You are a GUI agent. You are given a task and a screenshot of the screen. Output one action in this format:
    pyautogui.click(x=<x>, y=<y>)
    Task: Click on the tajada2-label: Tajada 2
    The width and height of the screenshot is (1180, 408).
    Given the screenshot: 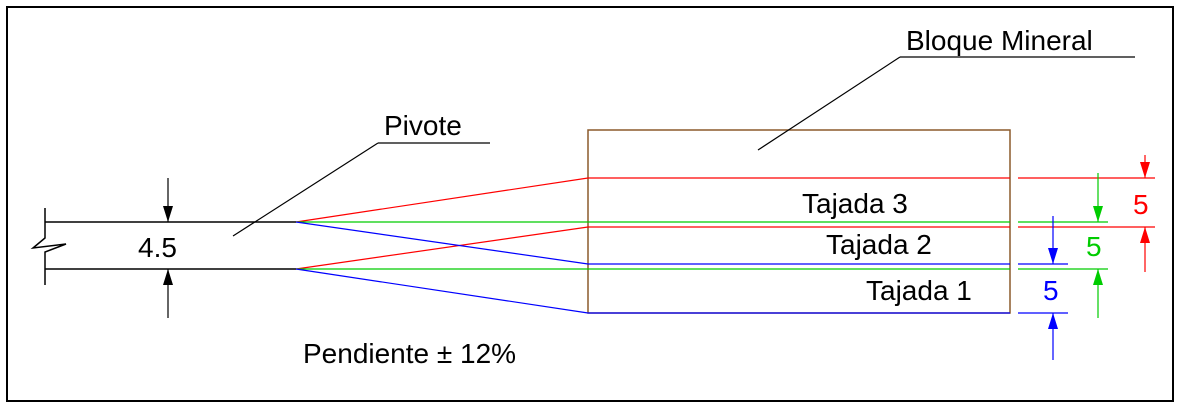 What is the action you would take?
    pyautogui.click(x=879, y=244)
    